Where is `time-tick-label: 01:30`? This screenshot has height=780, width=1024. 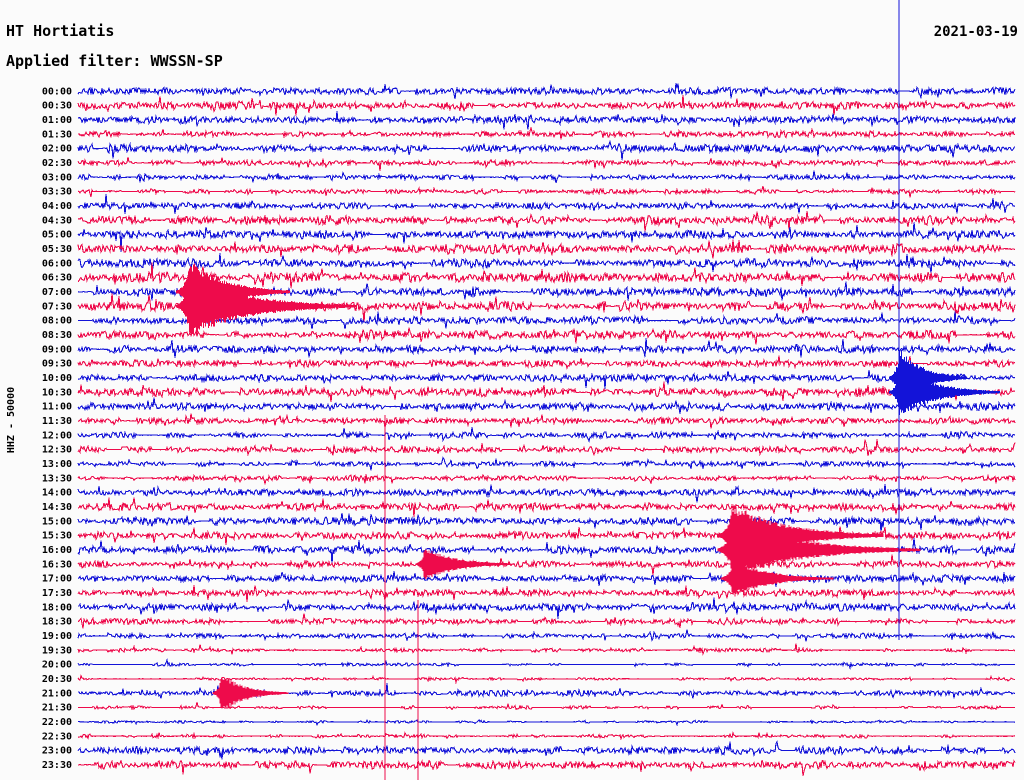 time-tick-label: 01:30 is located at coordinates (57, 134).